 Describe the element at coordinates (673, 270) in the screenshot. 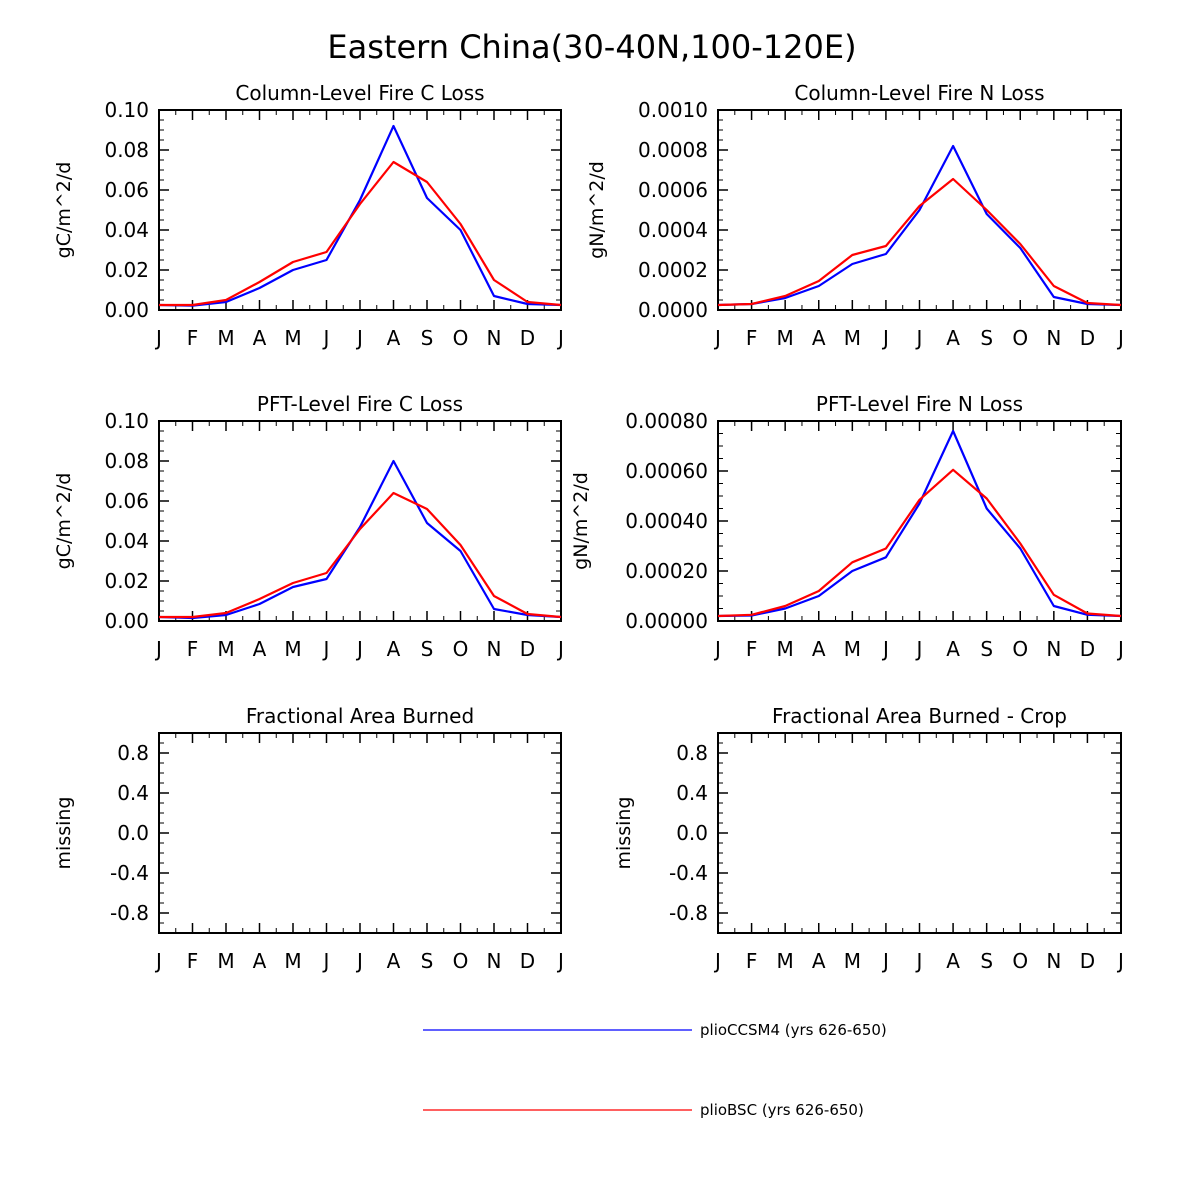

I see `y-tick-label: 0.0002` at that location.